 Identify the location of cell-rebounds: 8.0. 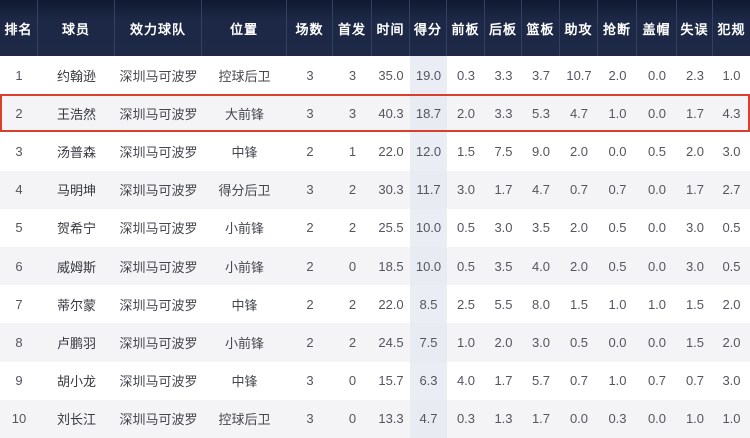
(541, 304).